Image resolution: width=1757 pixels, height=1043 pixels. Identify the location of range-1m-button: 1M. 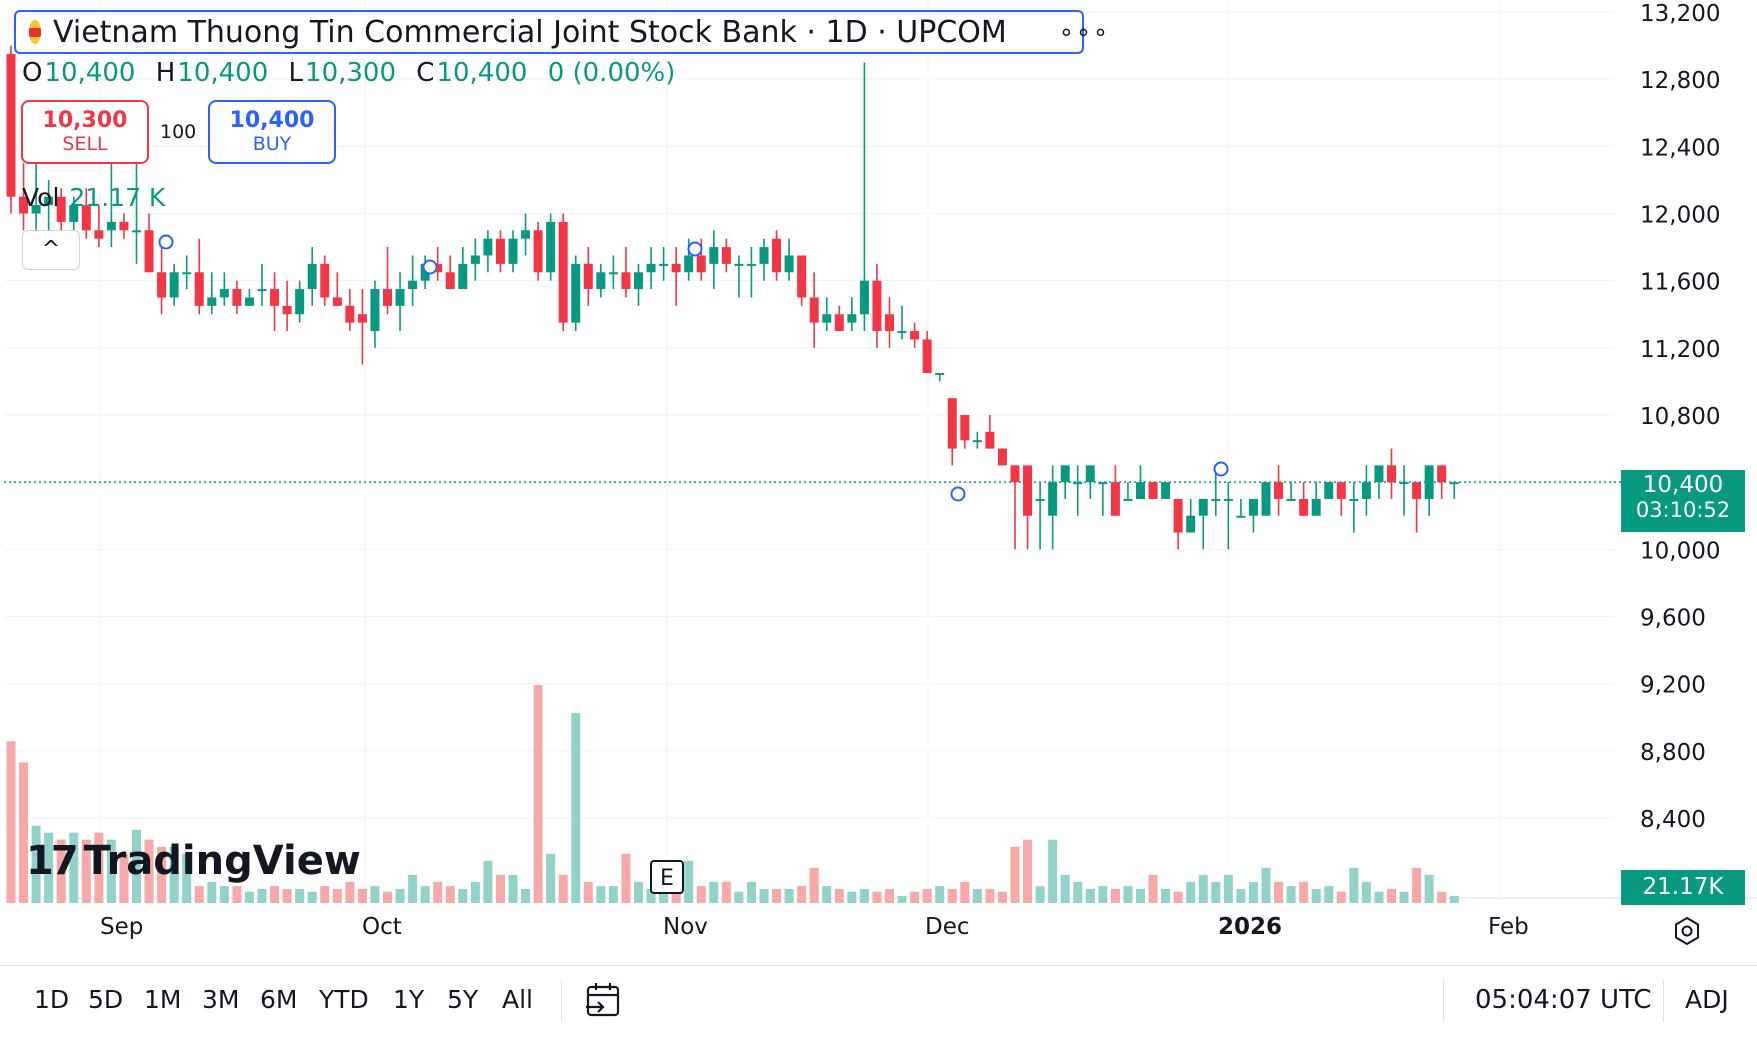
(163, 999).